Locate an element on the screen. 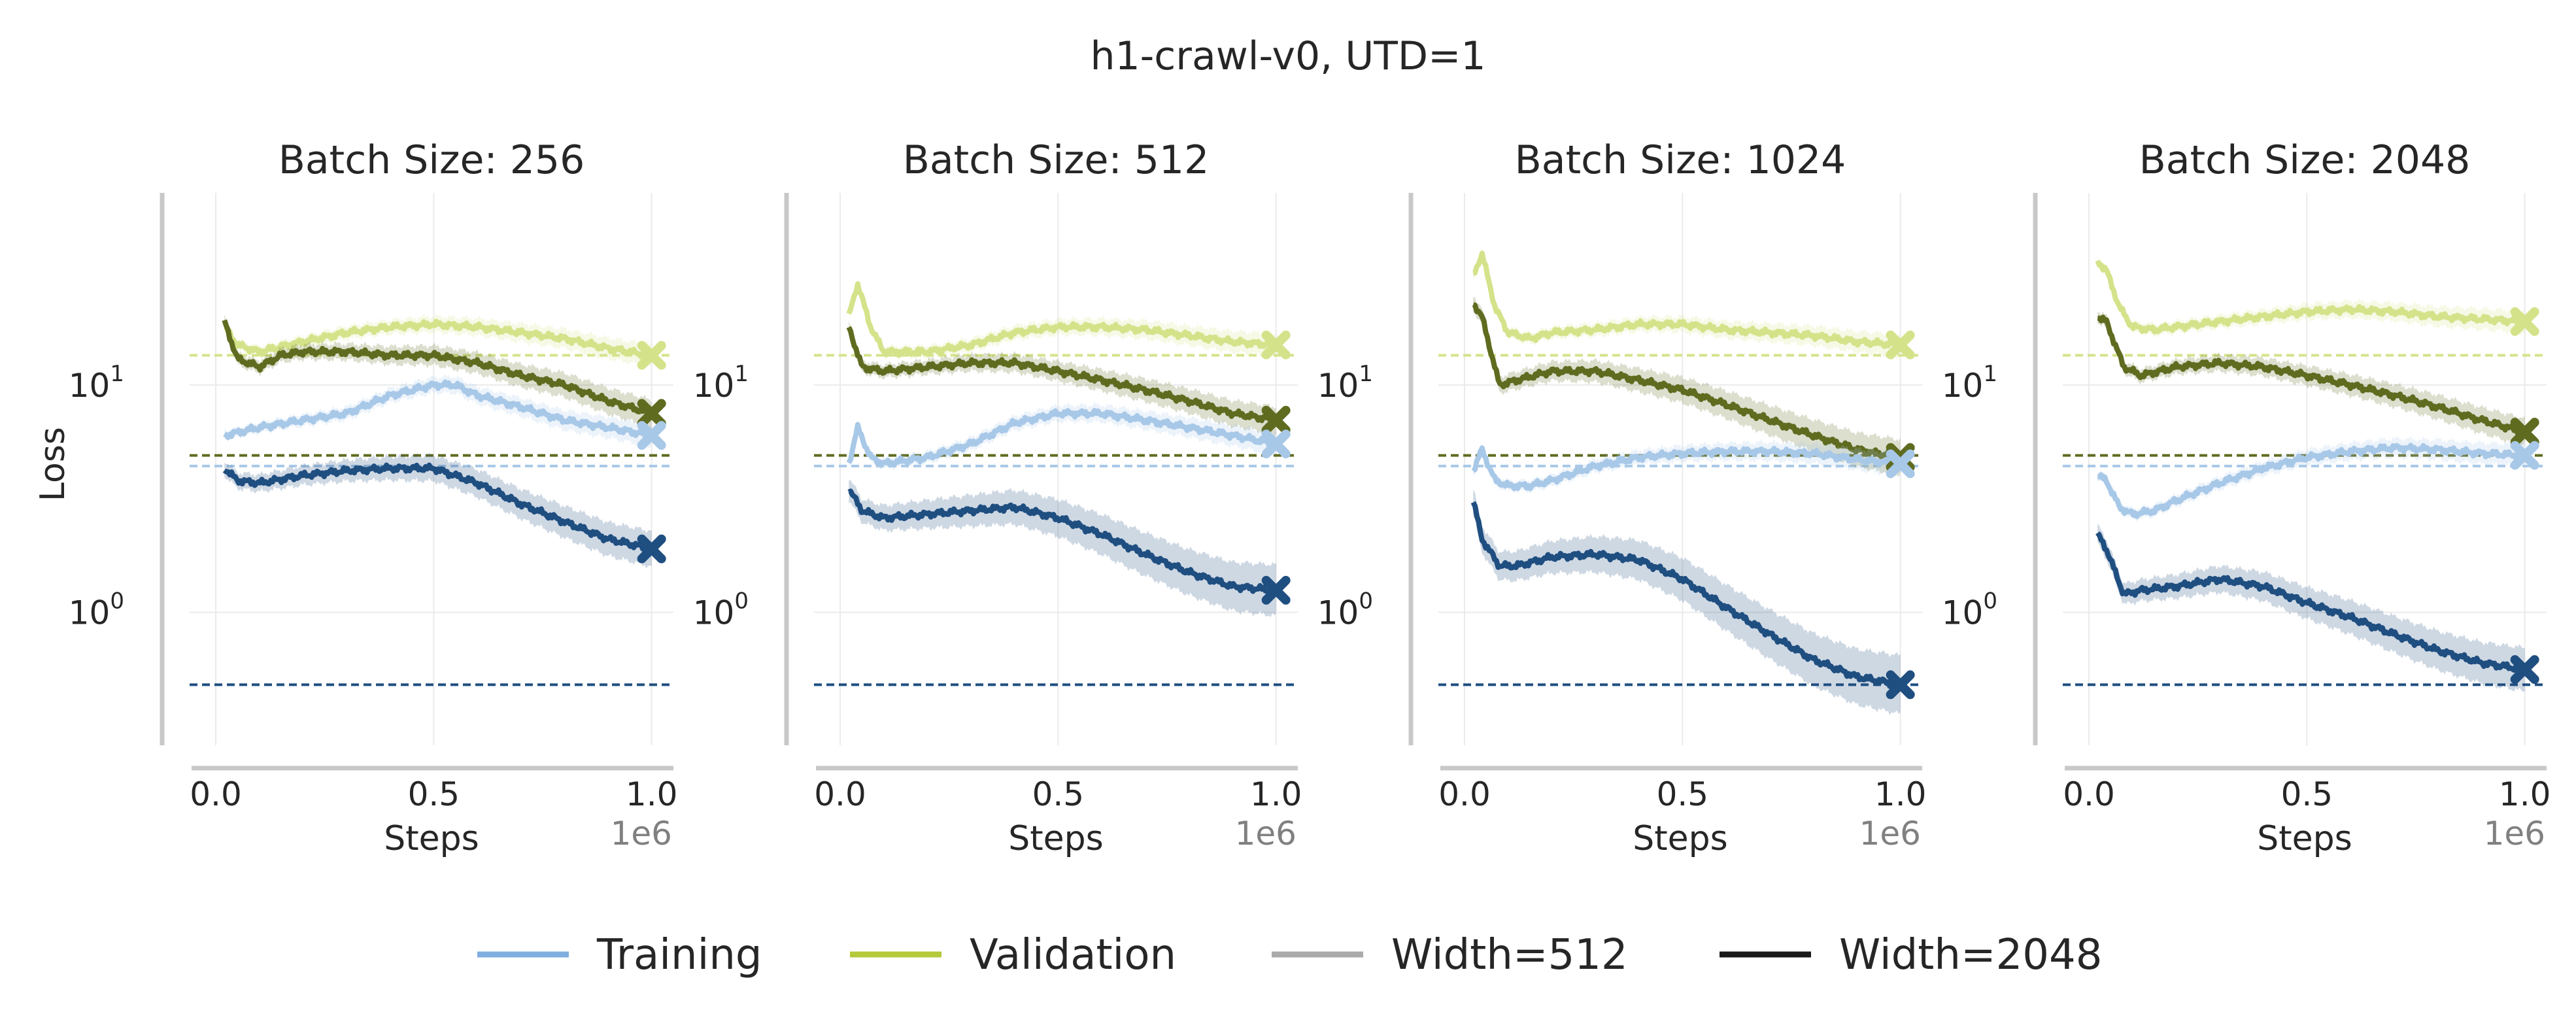 The image size is (2576, 1012). panel-title: Batch Size: 256 is located at coordinates (432, 160).